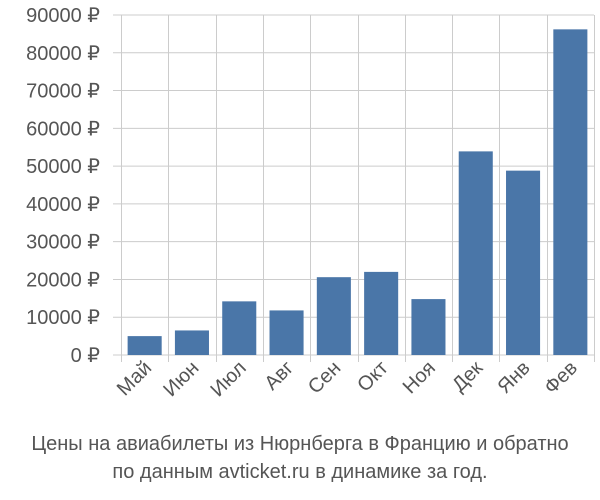 The height and width of the screenshot is (500, 600). Describe the element at coordinates (372, 376) in the screenshot. I see `x-tick-label: Окт` at that location.